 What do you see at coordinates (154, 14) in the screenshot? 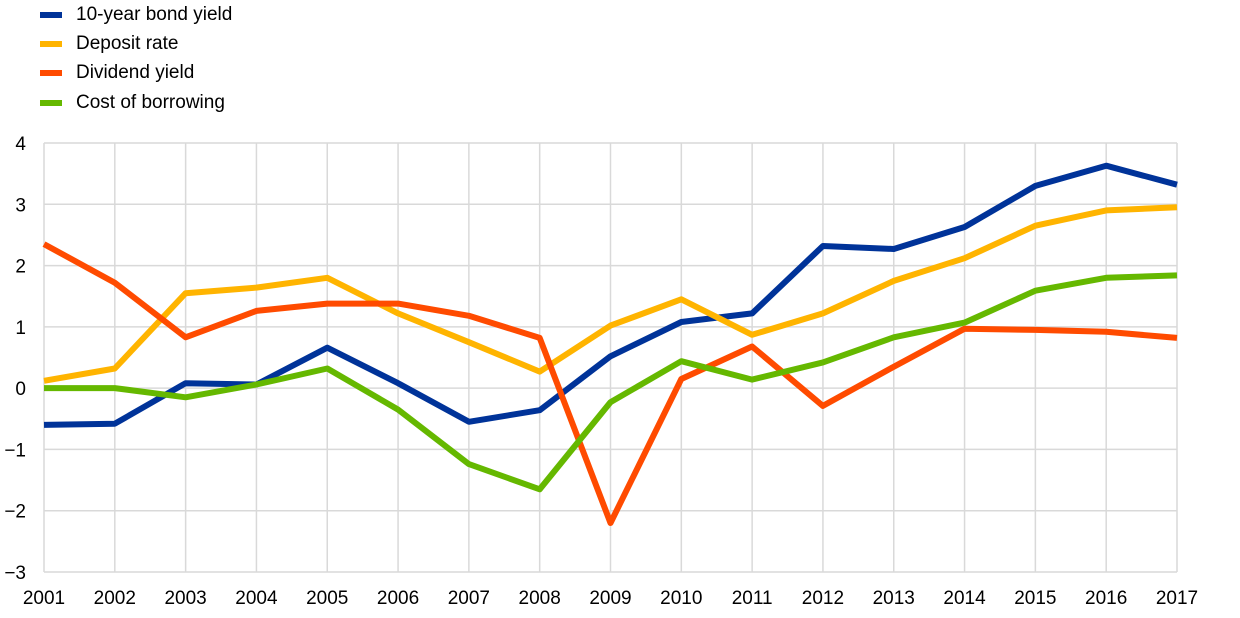
I see `legend-label: 10-year bond yield` at bounding box center [154, 14].